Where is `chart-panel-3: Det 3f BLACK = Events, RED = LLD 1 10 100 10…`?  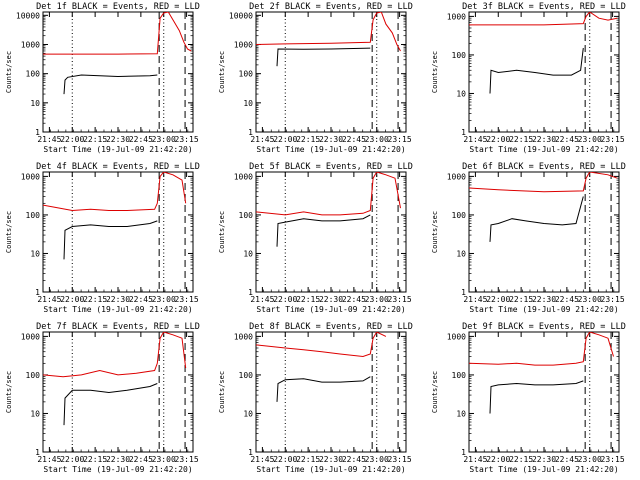
chart-panel-3: Det 3f BLACK = Events, RED = LLD 1 10 100 10… is located at coordinates (528, 78).